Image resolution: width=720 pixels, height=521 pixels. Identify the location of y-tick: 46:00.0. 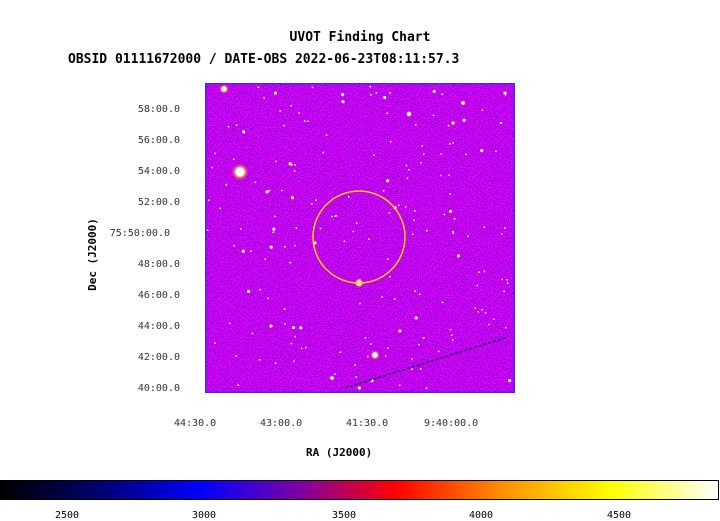
(158, 295).